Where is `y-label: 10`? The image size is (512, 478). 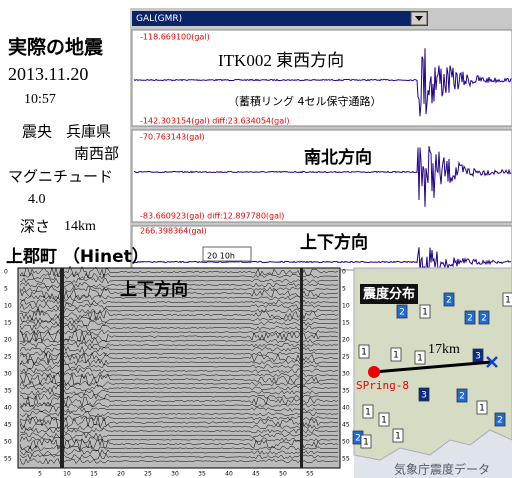 y-label: 10 is located at coordinates (346, 306).